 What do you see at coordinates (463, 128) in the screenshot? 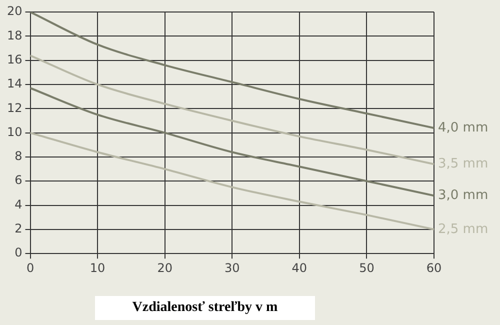
I see `series-label: 4,0 mm` at bounding box center [463, 128].